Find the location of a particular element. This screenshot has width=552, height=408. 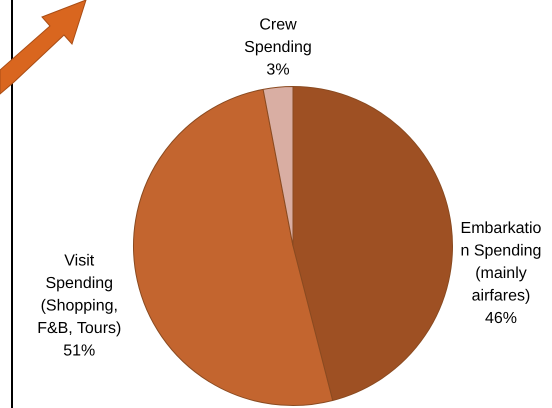

slice-label: Visit Spending (Shopping, F&B, Tours) is located at coordinates (79, 295).